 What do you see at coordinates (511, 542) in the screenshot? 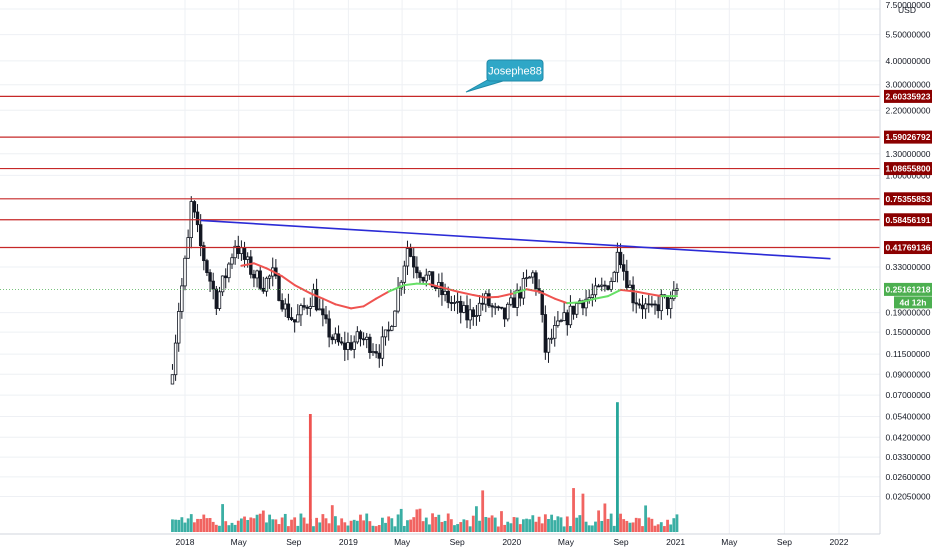
I see `time-label: 2020` at bounding box center [511, 542].